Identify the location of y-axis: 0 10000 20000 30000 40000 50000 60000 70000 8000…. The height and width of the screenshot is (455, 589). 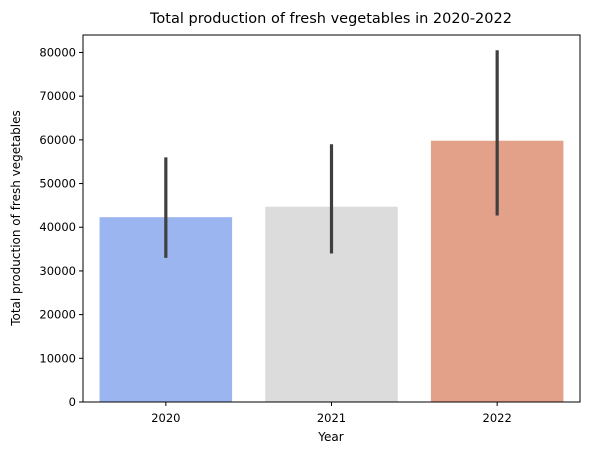
(61, 227).